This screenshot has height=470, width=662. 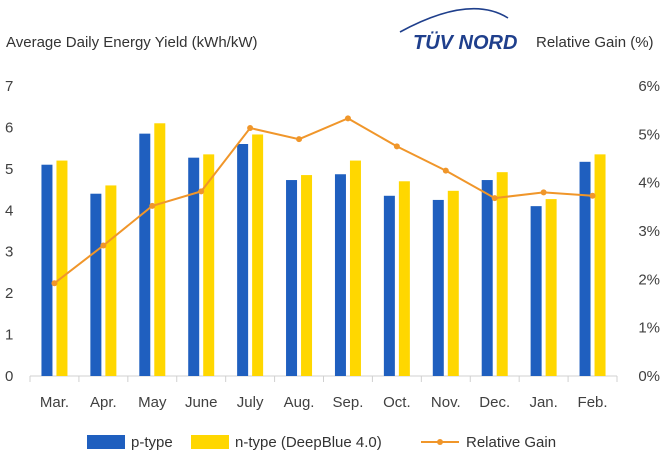 I want to click on left-axis-title: Average Daily Energy Yield (kWh/kW), so click(x=131, y=42).